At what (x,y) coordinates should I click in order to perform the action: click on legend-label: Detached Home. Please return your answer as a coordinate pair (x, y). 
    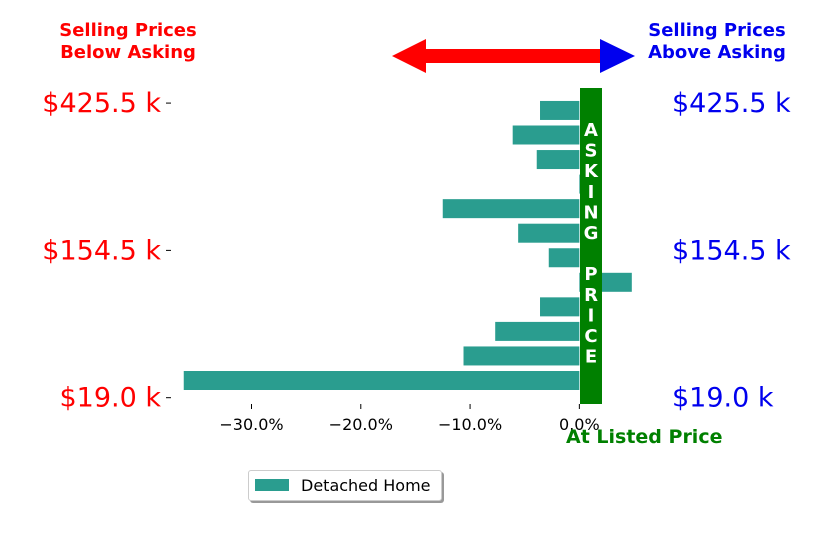
    Looking at the image, I should click on (366, 485).